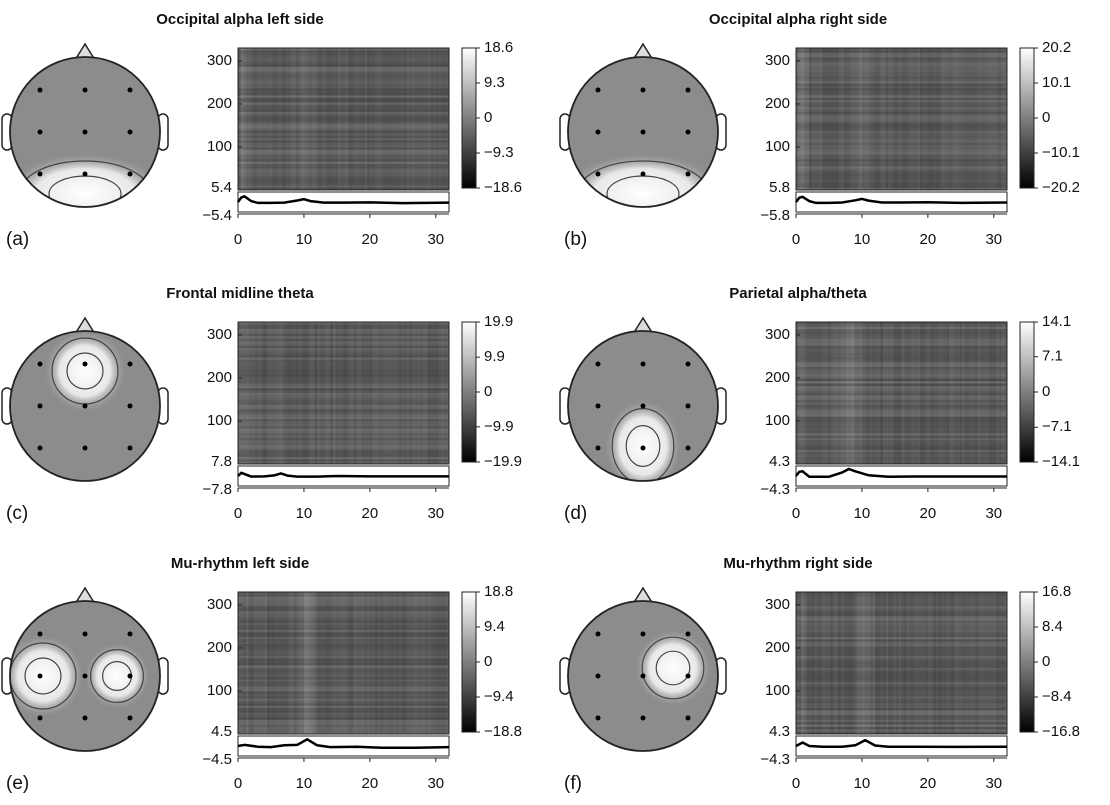 The height and width of the screenshot is (805, 1110). Describe the element at coordinates (797, 563) in the screenshot. I see `panel-title: Mu-rhythm right side` at that location.